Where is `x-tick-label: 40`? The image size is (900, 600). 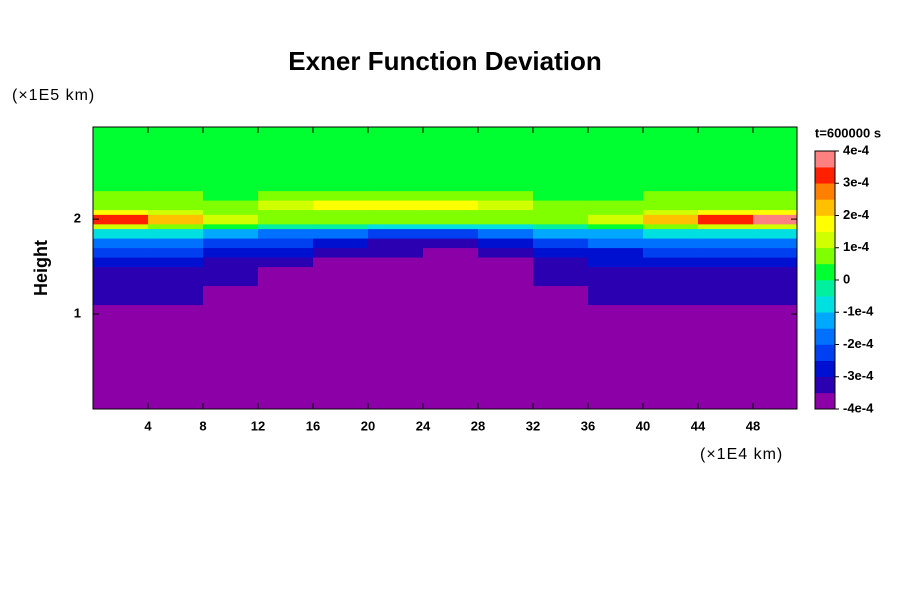 x-tick-label: 40 is located at coordinates (643, 425).